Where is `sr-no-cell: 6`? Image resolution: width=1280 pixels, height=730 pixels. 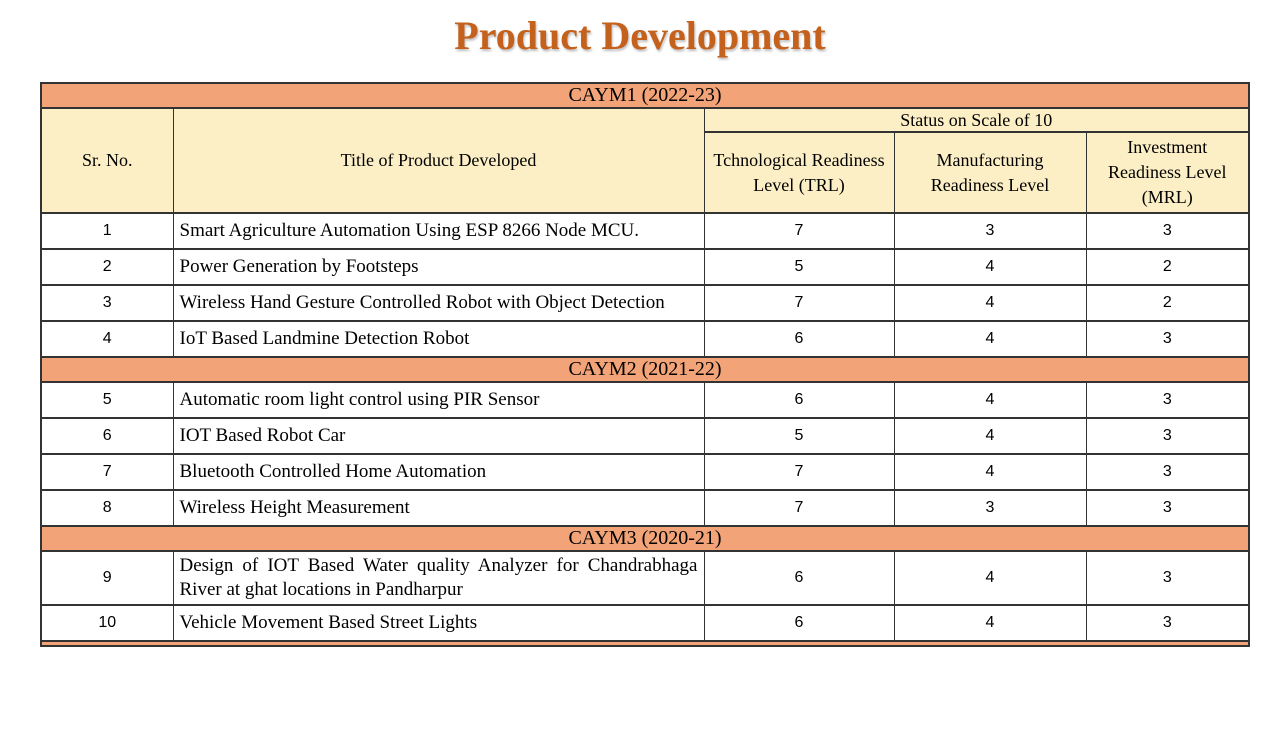
sr-no-cell: 6 is located at coordinates (107, 436).